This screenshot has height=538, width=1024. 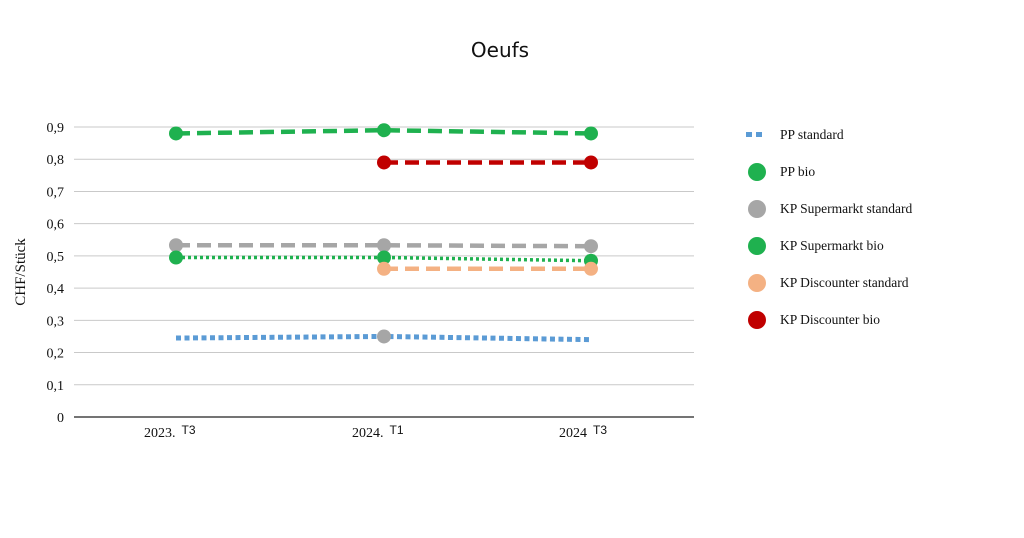 What do you see at coordinates (60, 418) in the screenshot?
I see `y-tick-label: 0` at bounding box center [60, 418].